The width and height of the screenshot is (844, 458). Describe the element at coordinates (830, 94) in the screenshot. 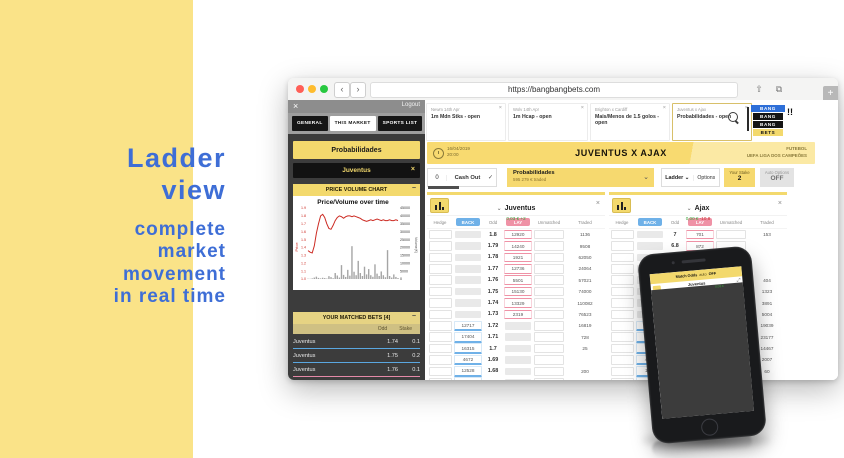

I see `new-tab-button: +` at that location.